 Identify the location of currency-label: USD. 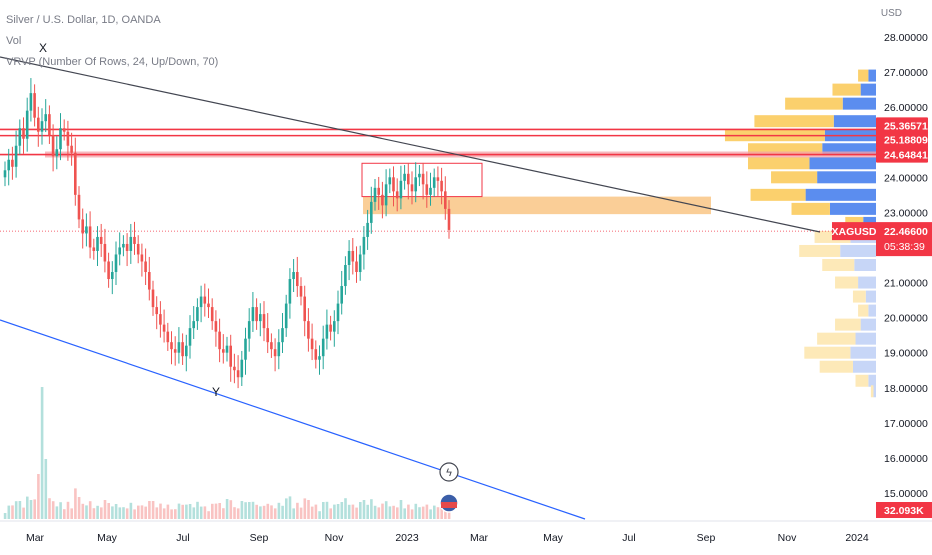
(891, 13).